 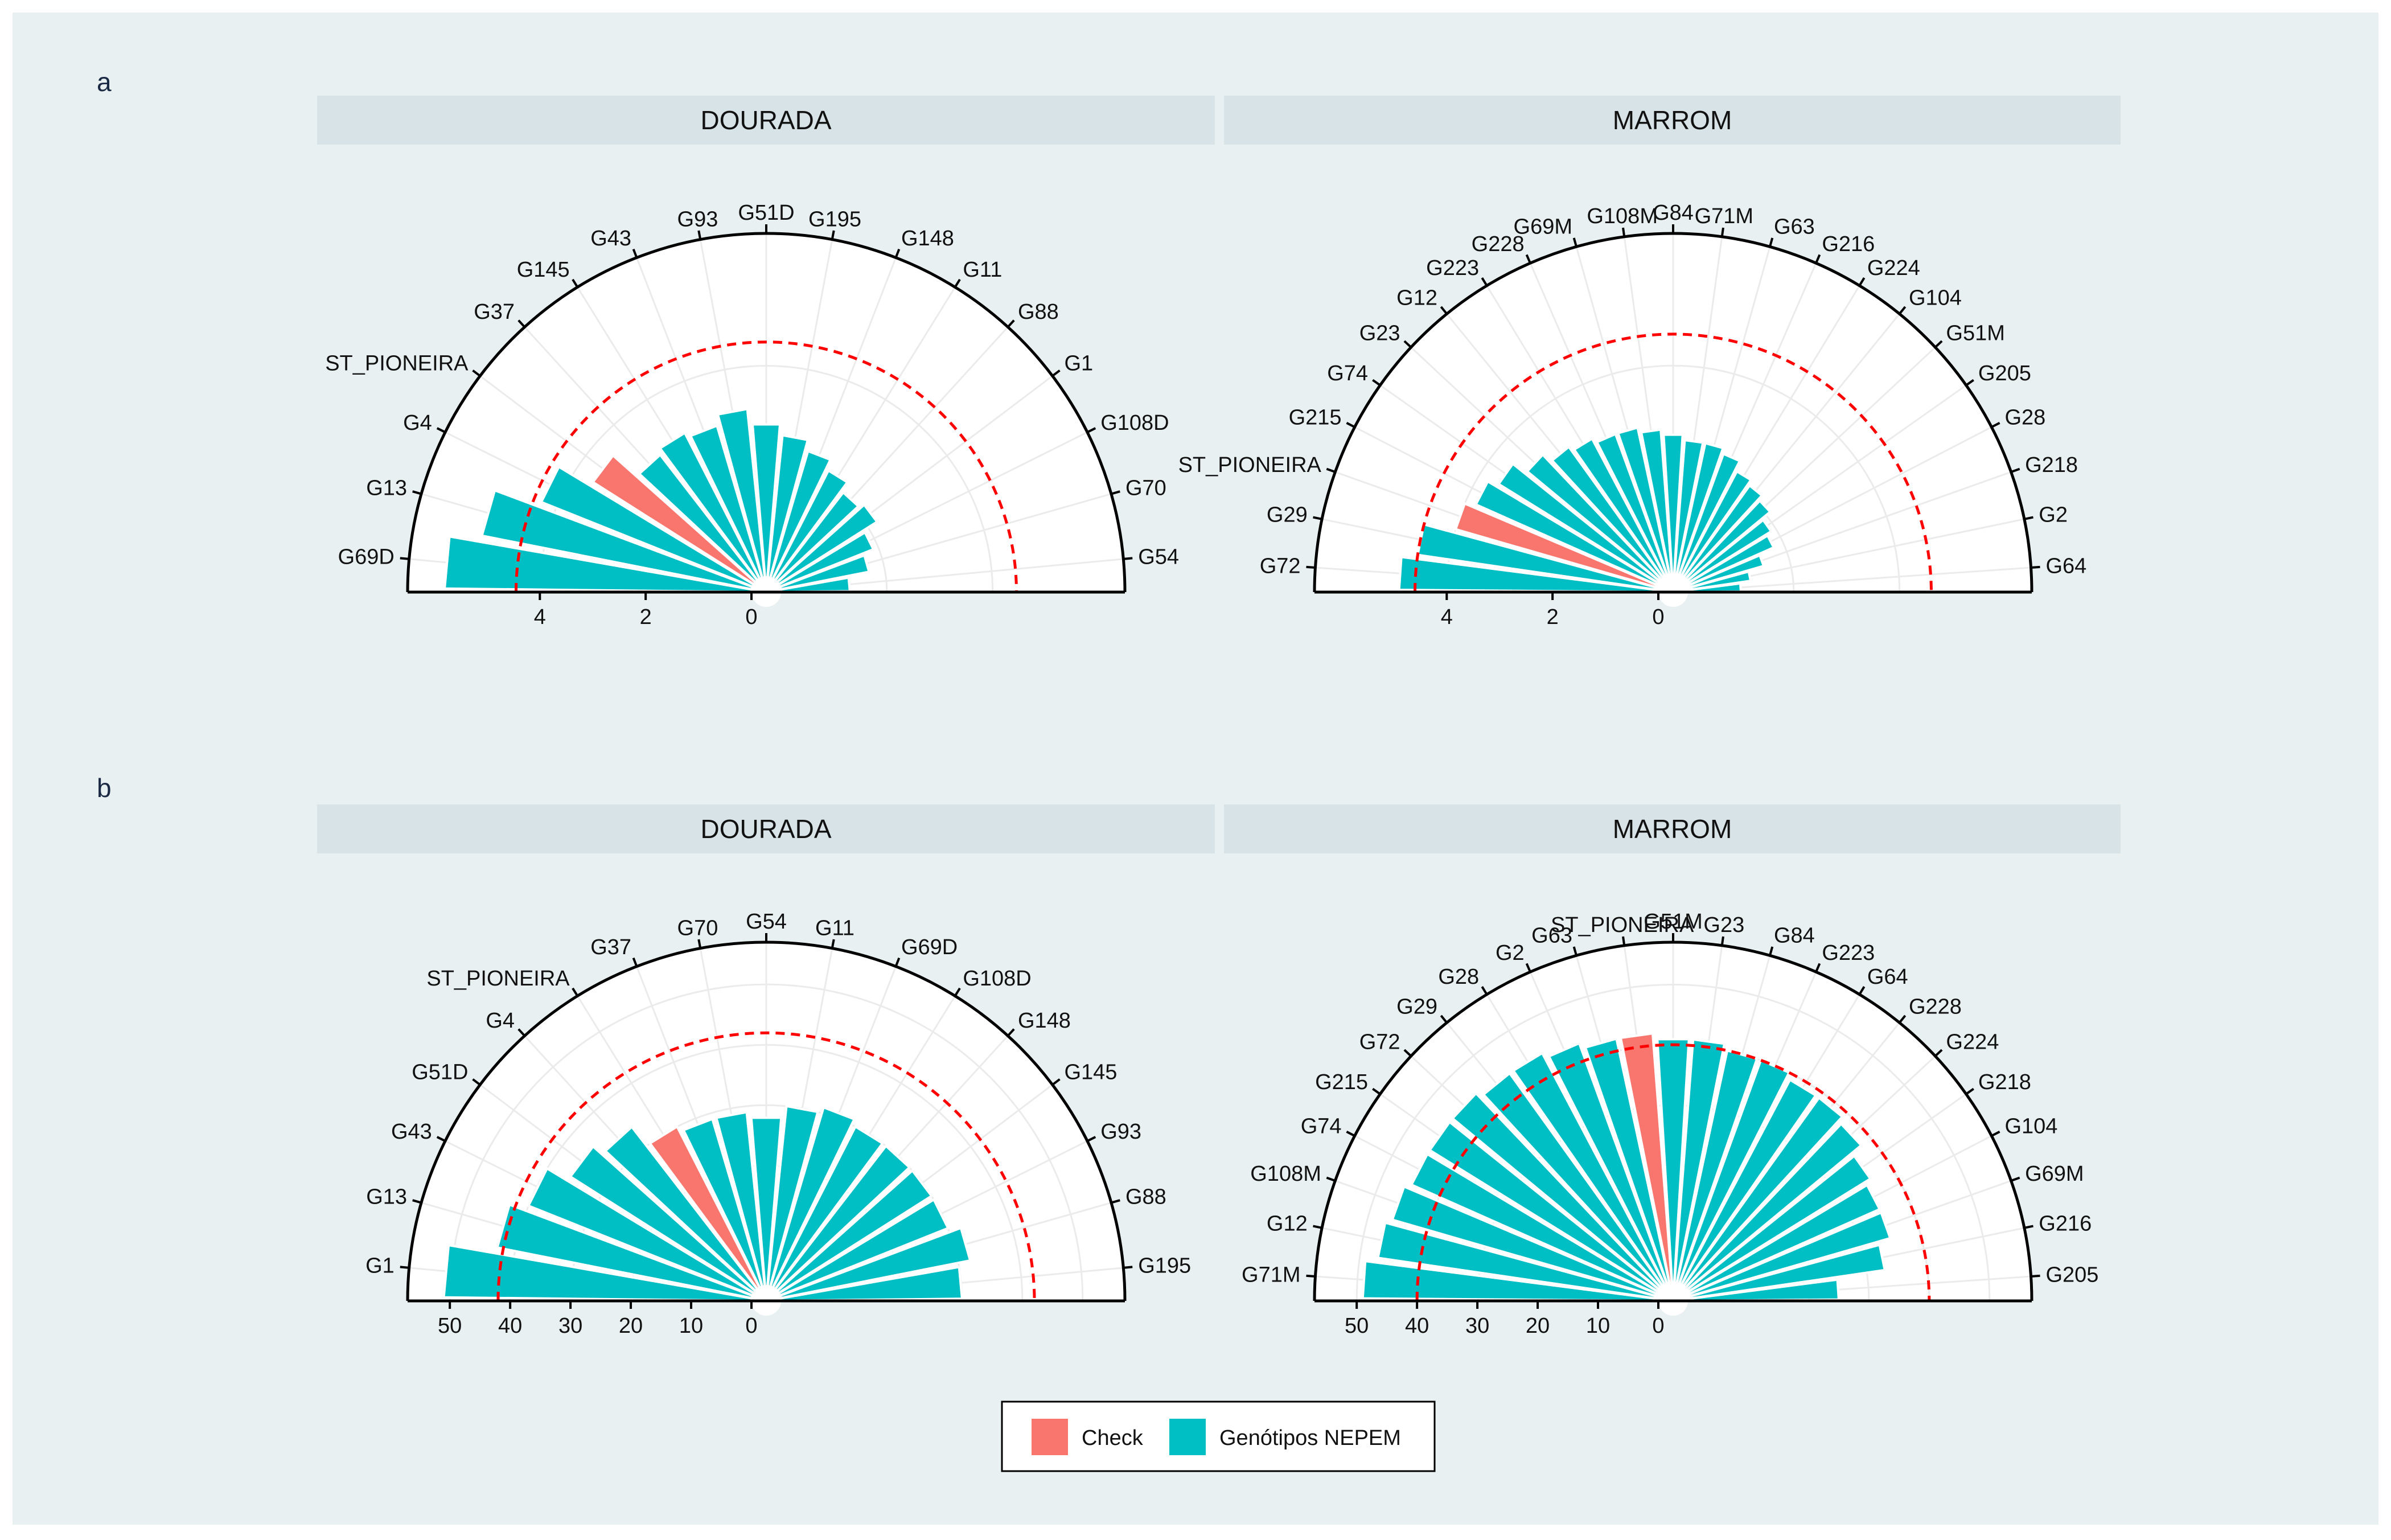 What do you see at coordinates (1357, 1326) in the screenshot?
I see `value-tick-label: 50` at bounding box center [1357, 1326].